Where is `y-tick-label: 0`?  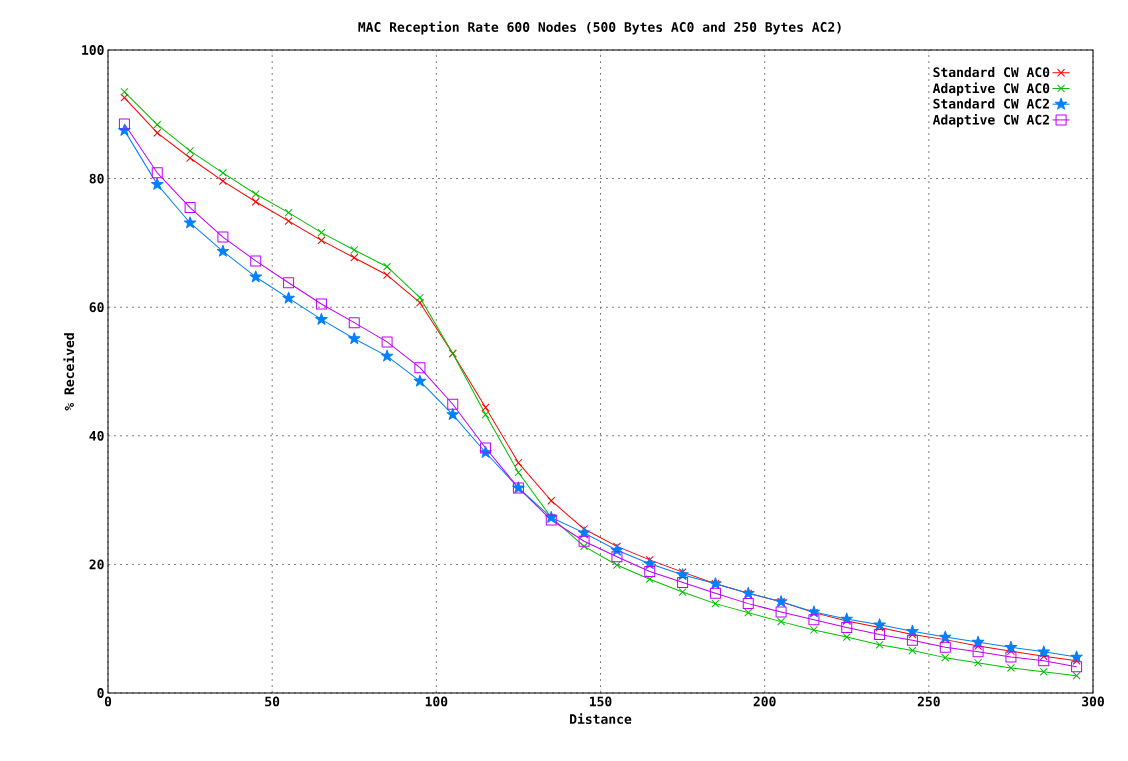 y-tick-label: 0 is located at coordinates (100, 693).